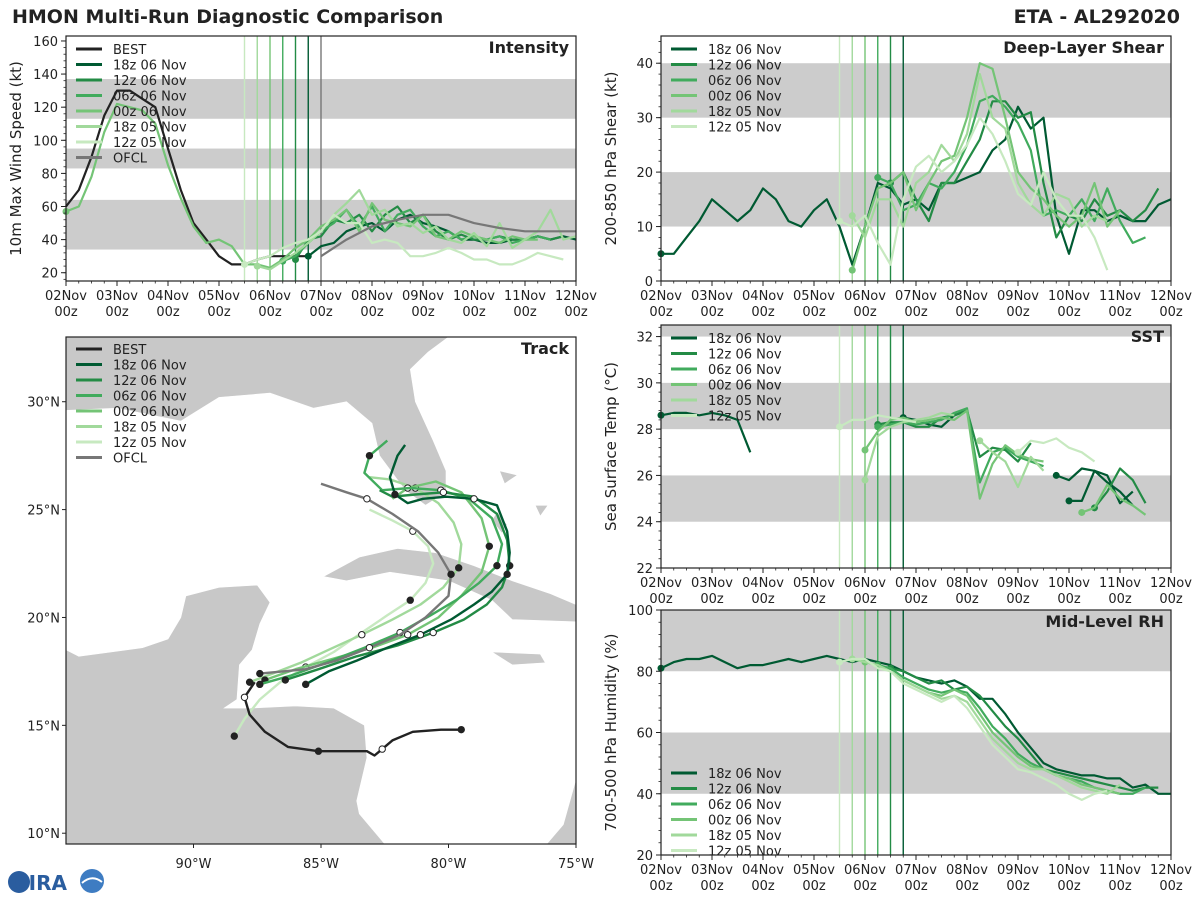  Describe the element at coordinates (1104, 621) in the screenshot. I see `panel-title: Mid-Level RH` at that location.